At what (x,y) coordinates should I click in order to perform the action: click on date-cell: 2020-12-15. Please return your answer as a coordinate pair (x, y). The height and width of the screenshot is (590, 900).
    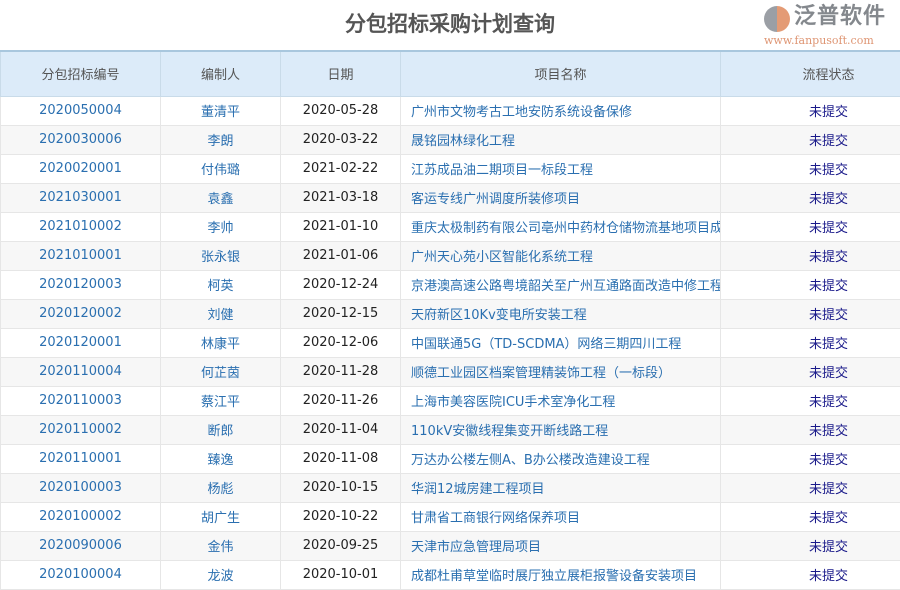
    Looking at the image, I should click on (341, 313).